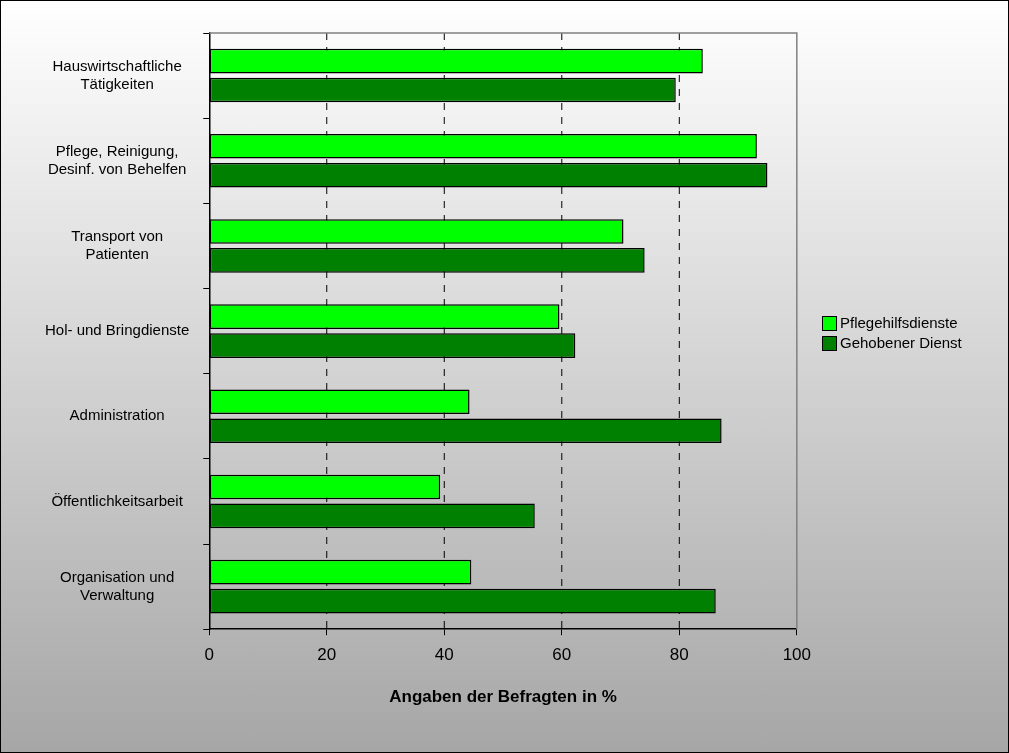 The height and width of the screenshot is (753, 1009). I want to click on legend-label: Pflegehilfsdienste, so click(899, 323).